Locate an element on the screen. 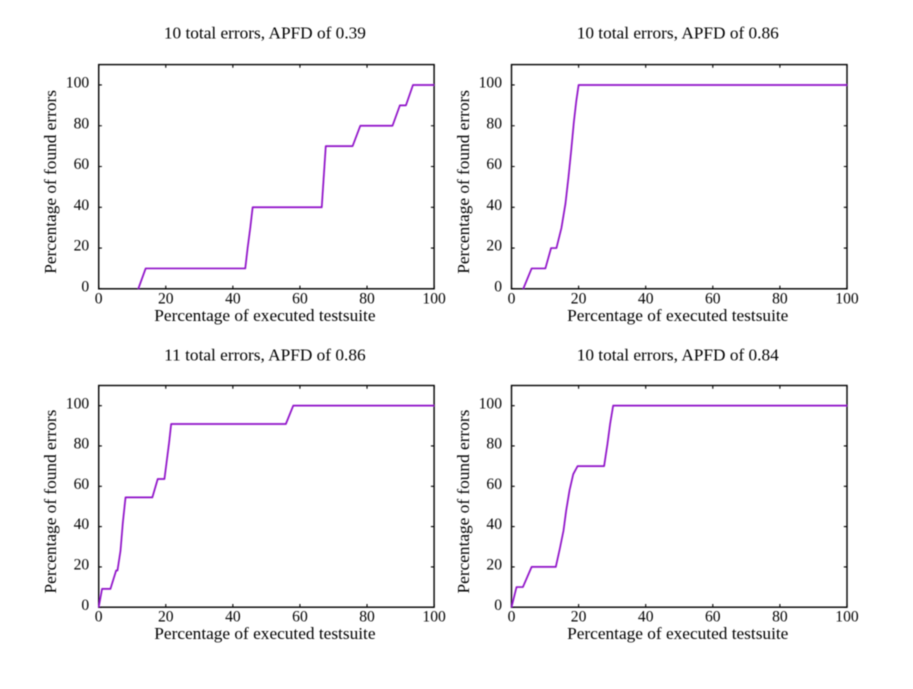  svg-text: 10 total errors, APFD of 0.84 is located at coordinates (678, 355).